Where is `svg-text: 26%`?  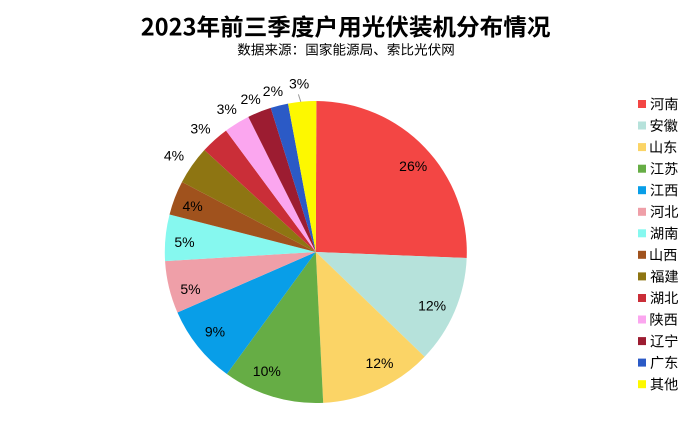 svg-text: 26% is located at coordinates (413, 166).